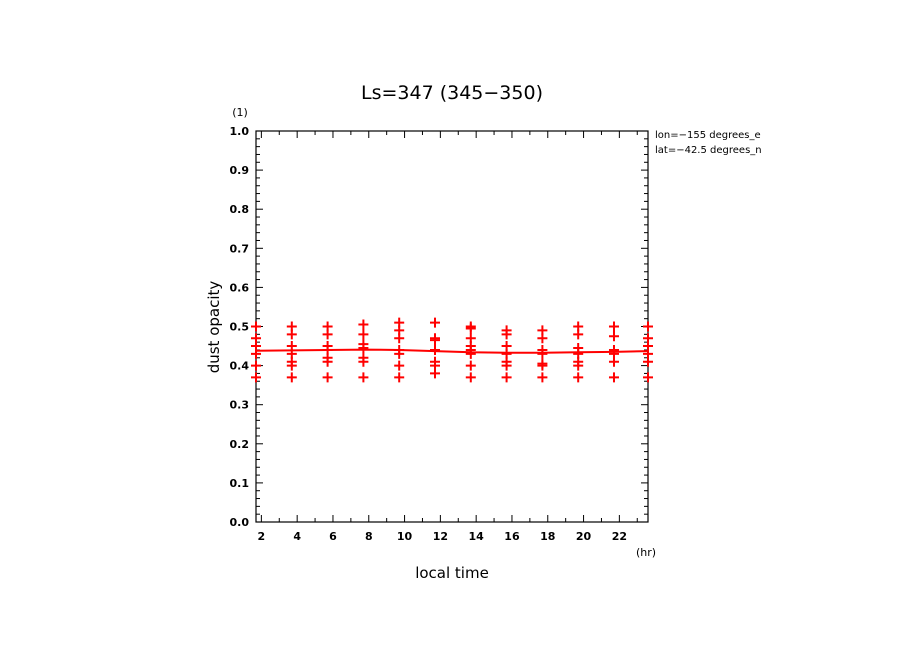  Describe the element at coordinates (240, 444) in the screenshot. I see `y-tick-label: 0.2` at that location.